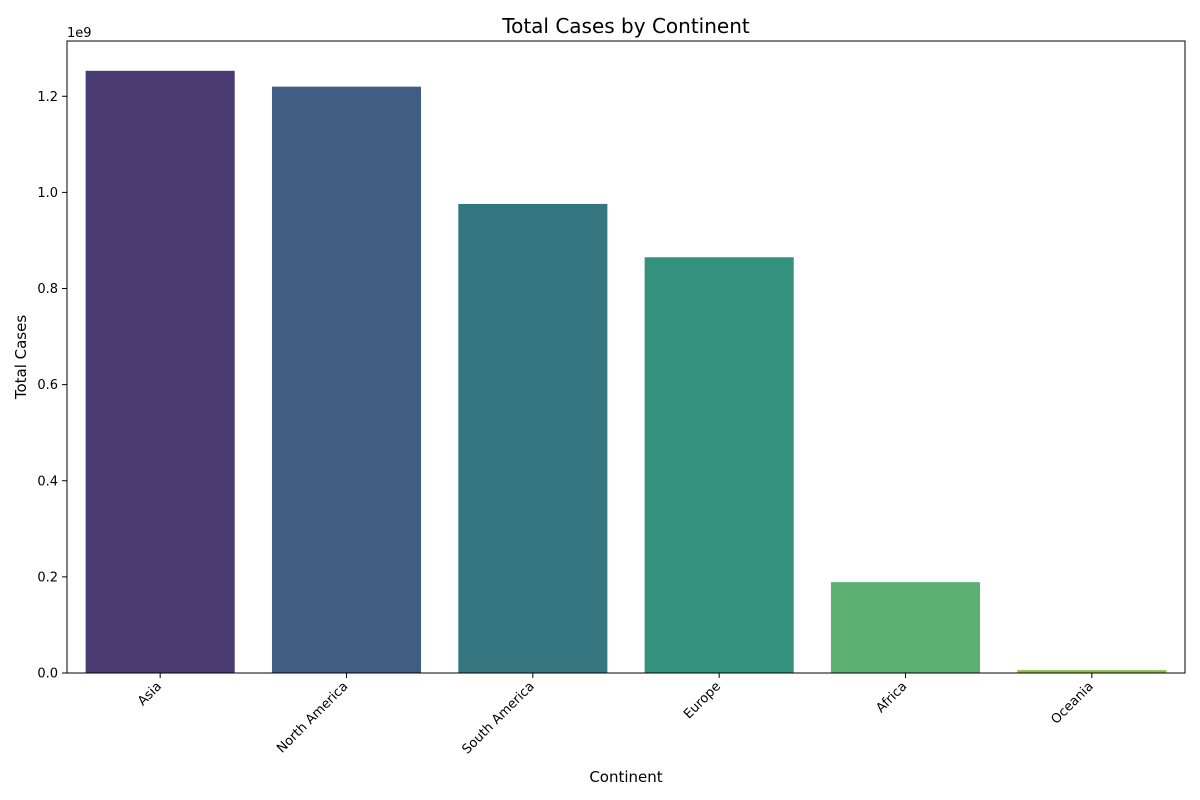  I want to click on y-axis-label: Total Cases, so click(21, 358).